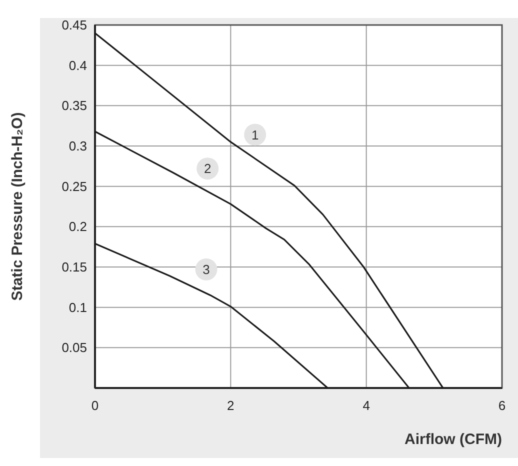  What do you see at coordinates (366, 405) in the screenshot?
I see `x-tick-label: 4` at bounding box center [366, 405].